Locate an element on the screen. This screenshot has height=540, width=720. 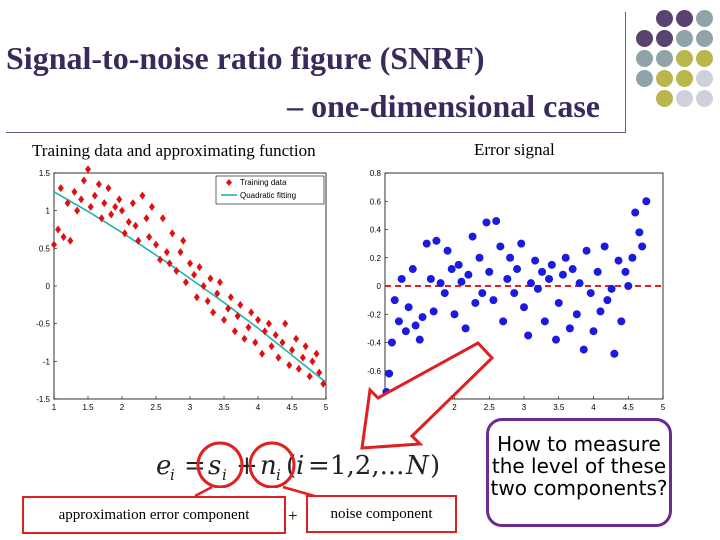
plus-sign: + is located at coordinates (293, 515).